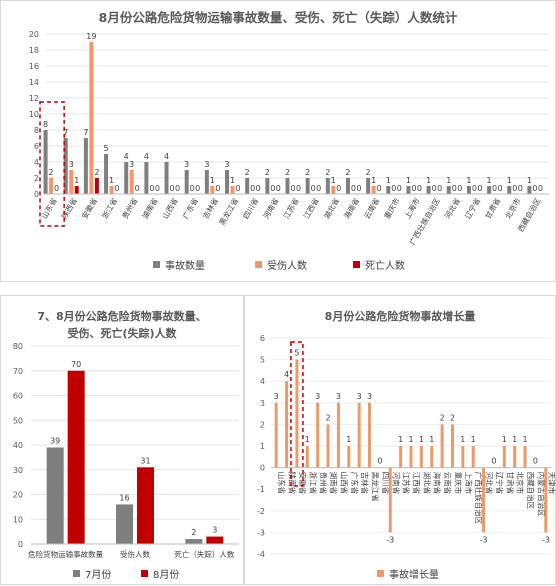  I want to click on category-label: 黑龙江省, so click(229, 211).